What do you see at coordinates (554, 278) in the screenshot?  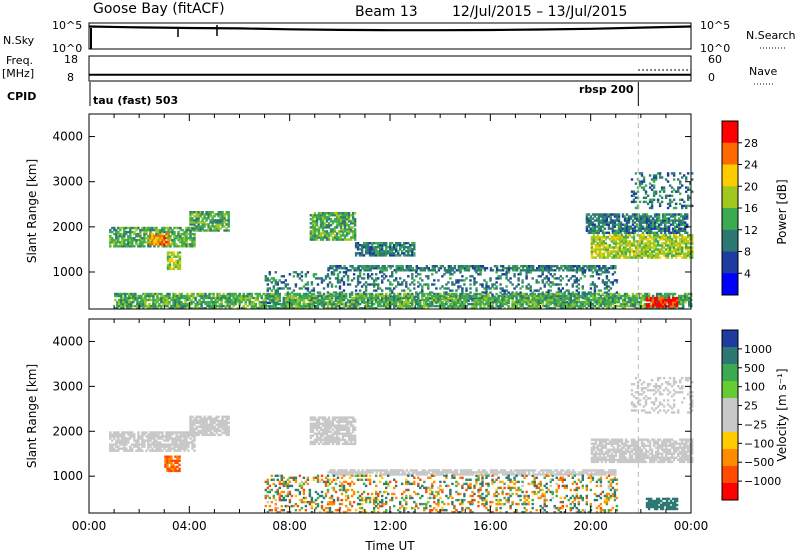 I see `heatmap-cell-2019` at bounding box center [554, 278].